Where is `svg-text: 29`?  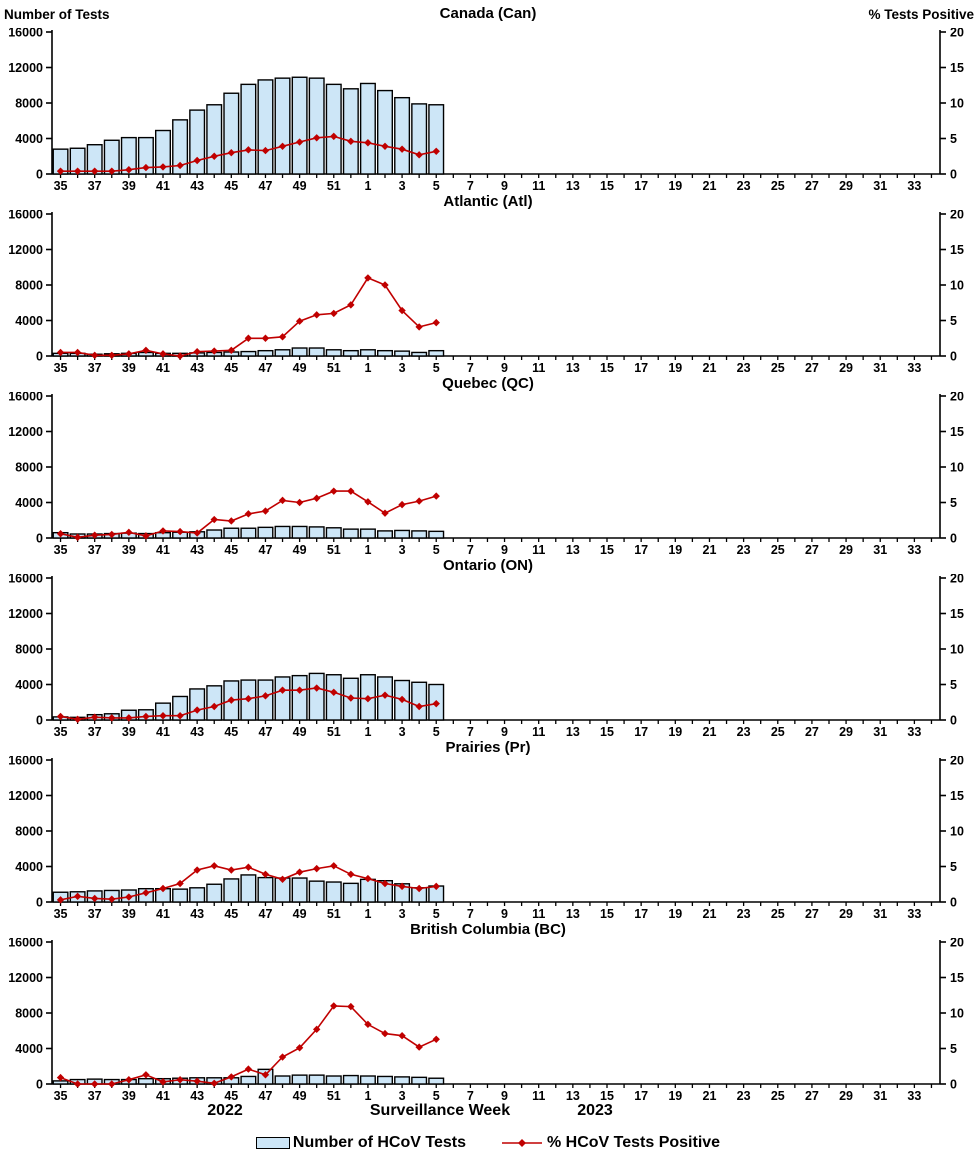
svg-text: 29 is located at coordinates (846, 367).